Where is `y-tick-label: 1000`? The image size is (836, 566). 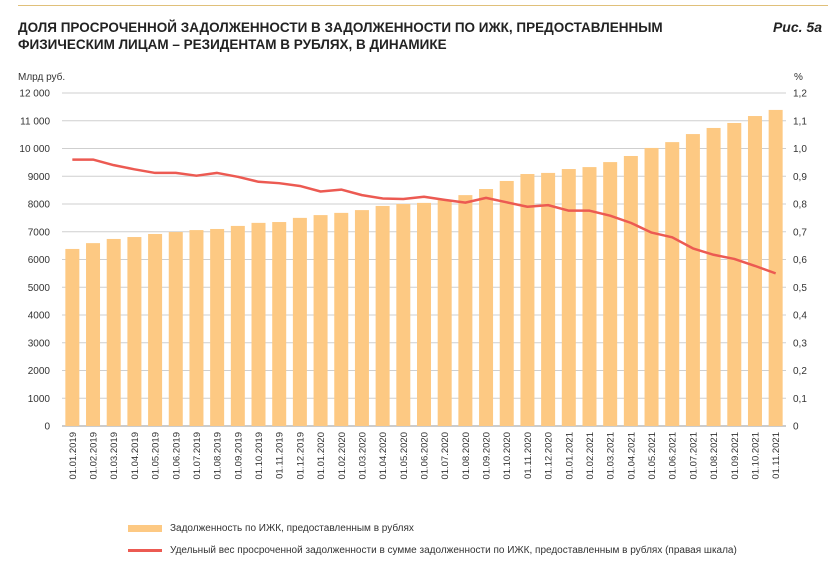
y-tick-label: 1000 is located at coordinates (39, 399).